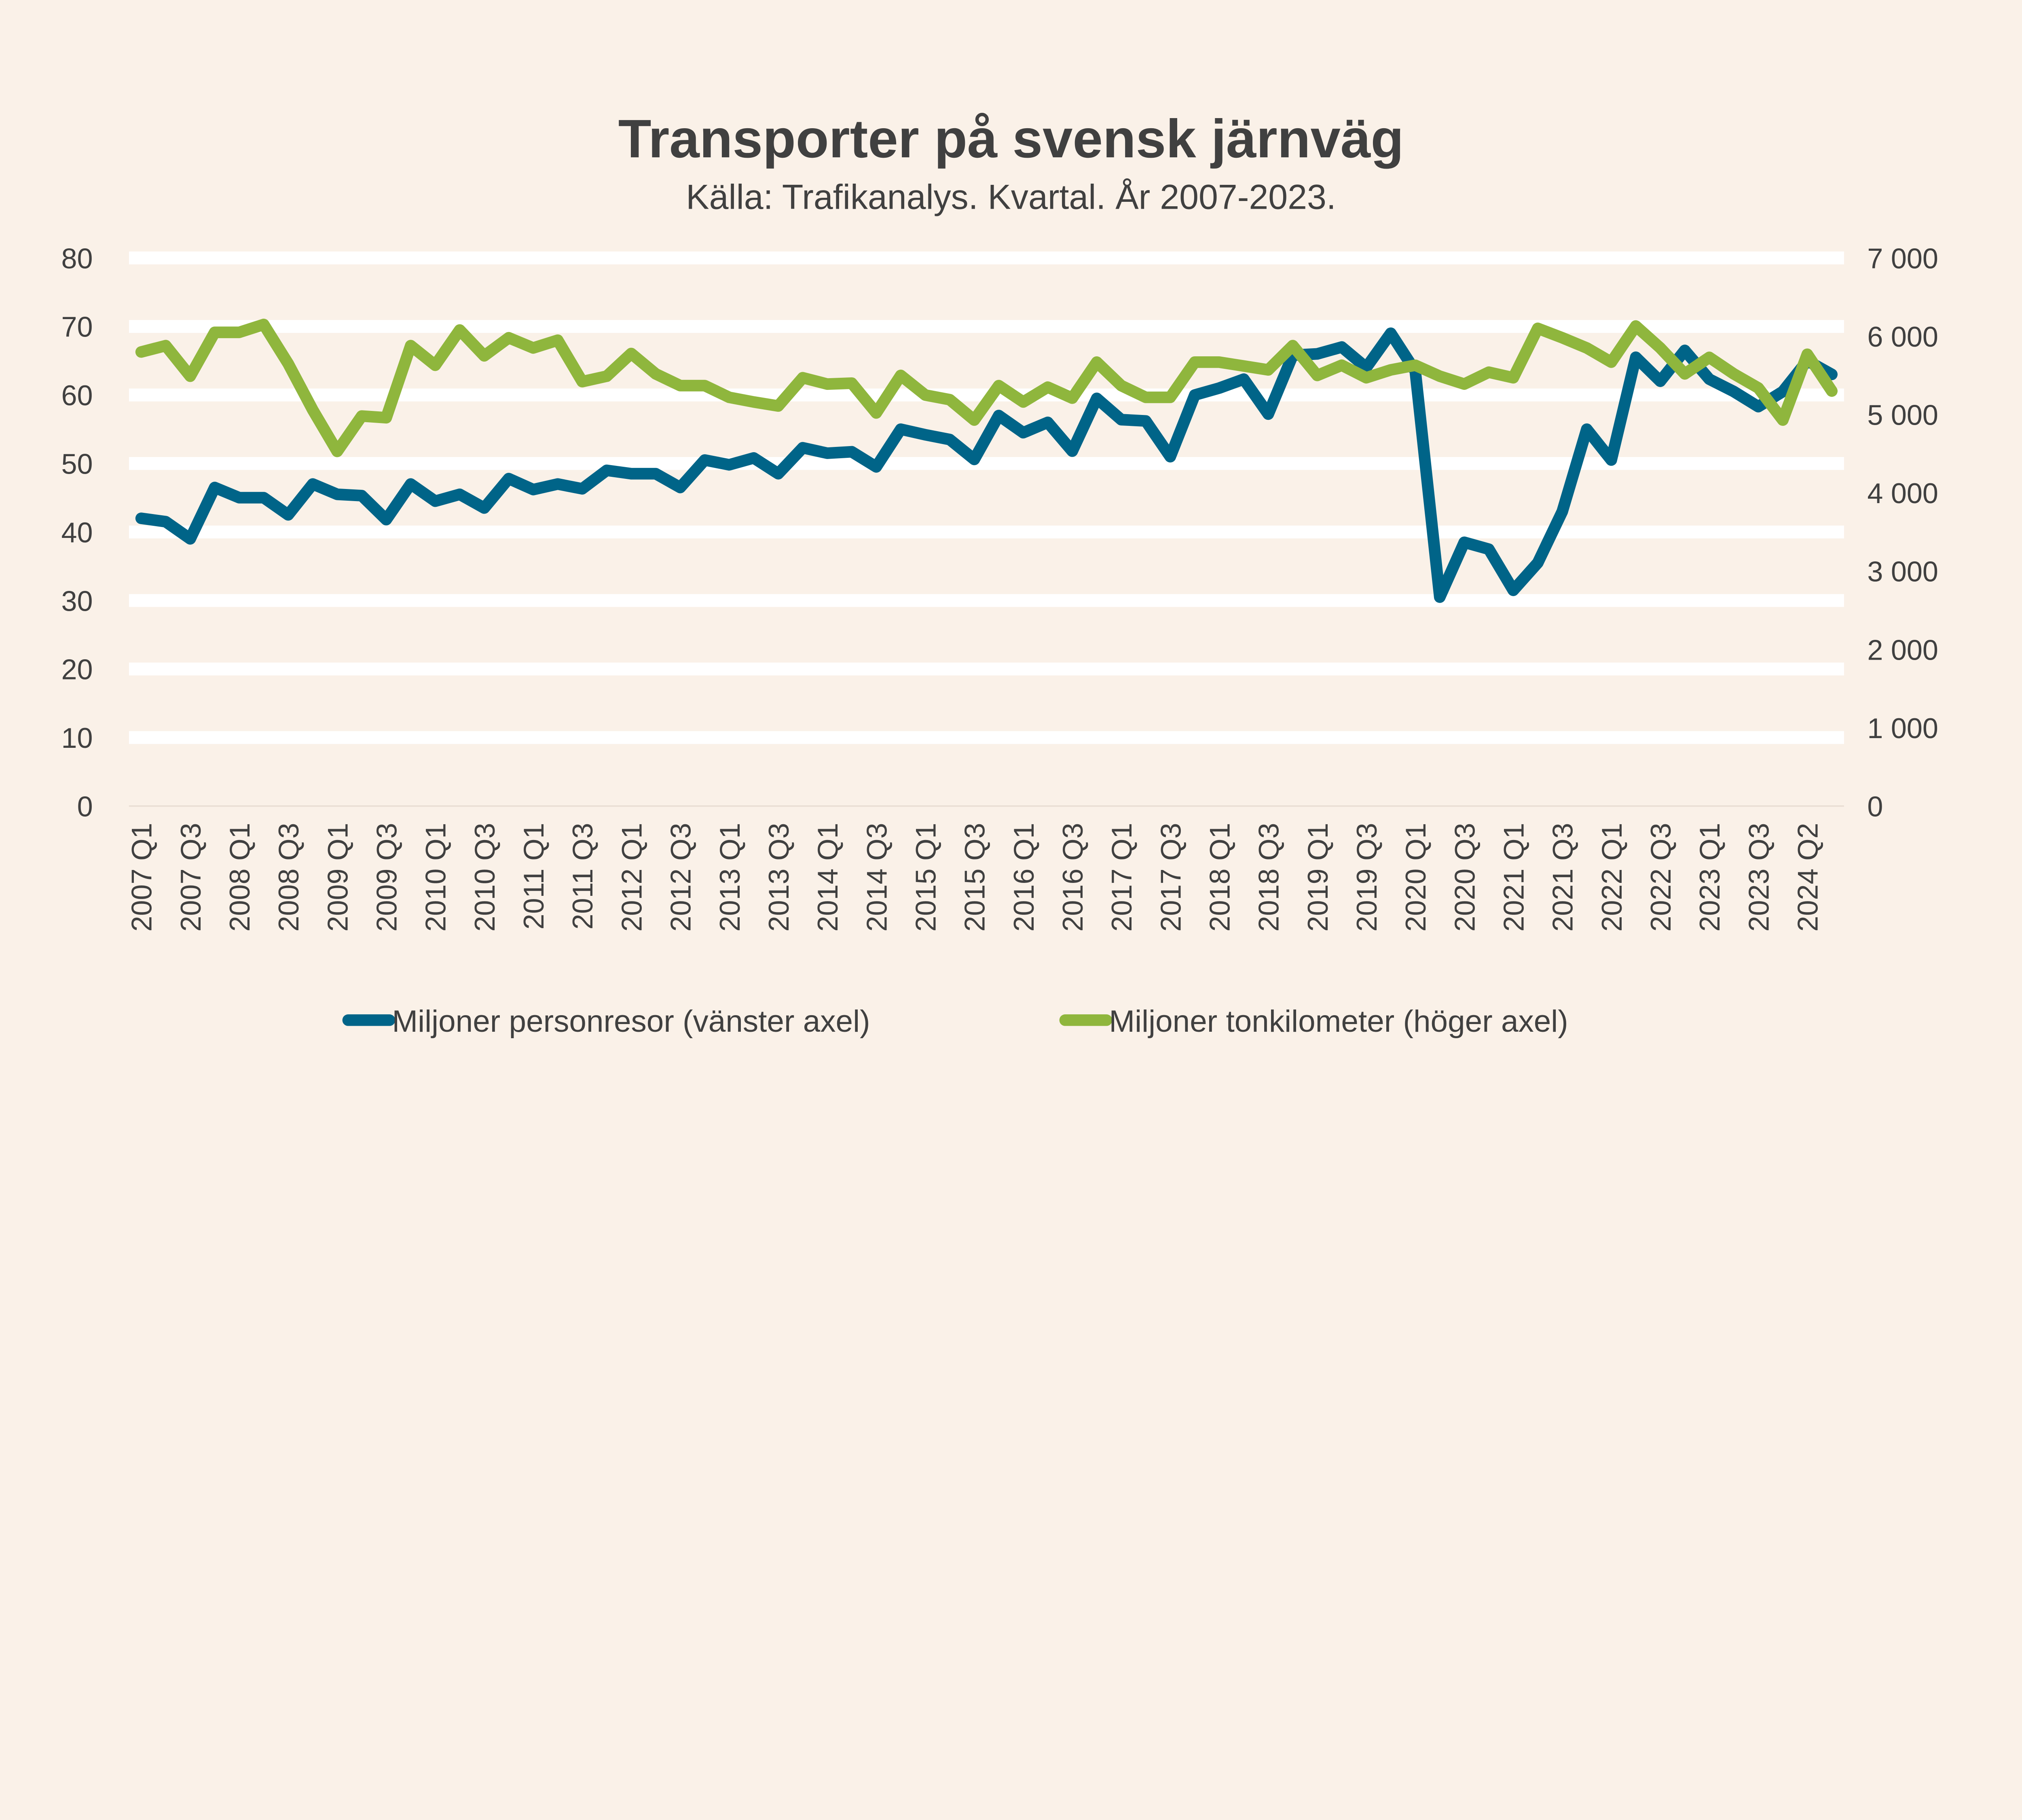 The height and width of the screenshot is (1820, 2022). What do you see at coordinates (1269, 877) in the screenshot?
I see `x-tick-label: 2018 Q3` at bounding box center [1269, 877].